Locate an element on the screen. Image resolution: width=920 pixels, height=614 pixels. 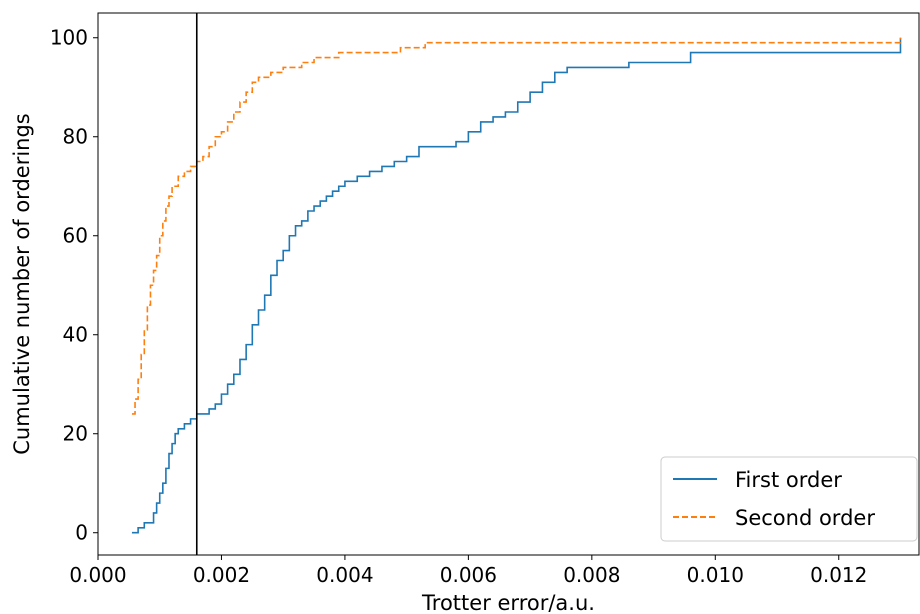
x-tick-label: 0.008 is located at coordinates (591, 575).